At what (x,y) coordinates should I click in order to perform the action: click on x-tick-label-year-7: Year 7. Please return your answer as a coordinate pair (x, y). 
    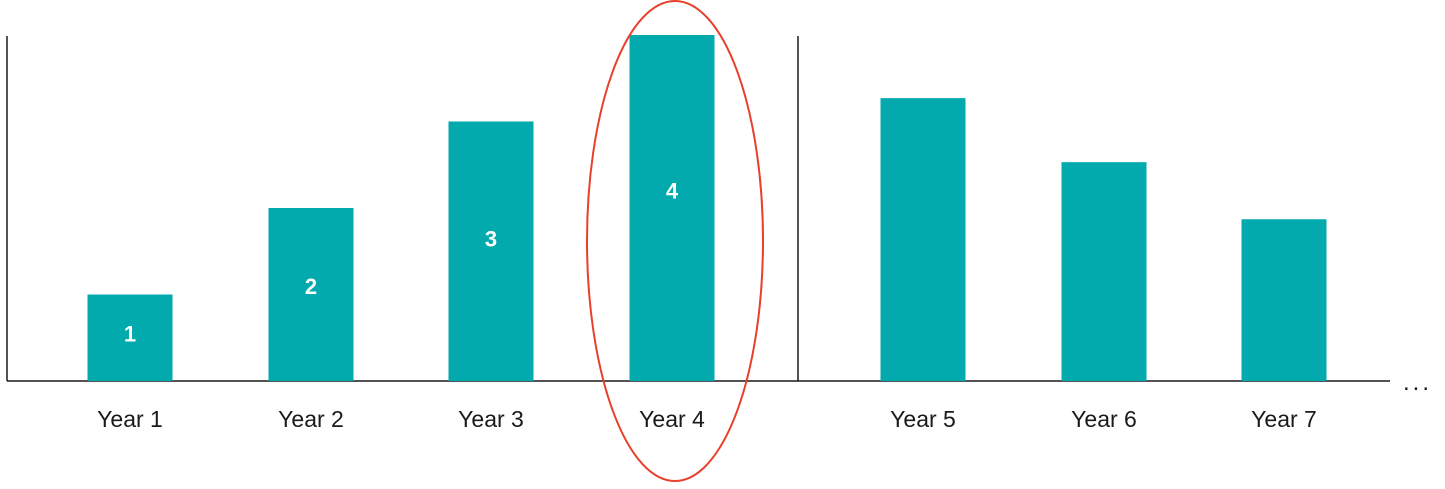
    Looking at the image, I should click on (1284, 419).